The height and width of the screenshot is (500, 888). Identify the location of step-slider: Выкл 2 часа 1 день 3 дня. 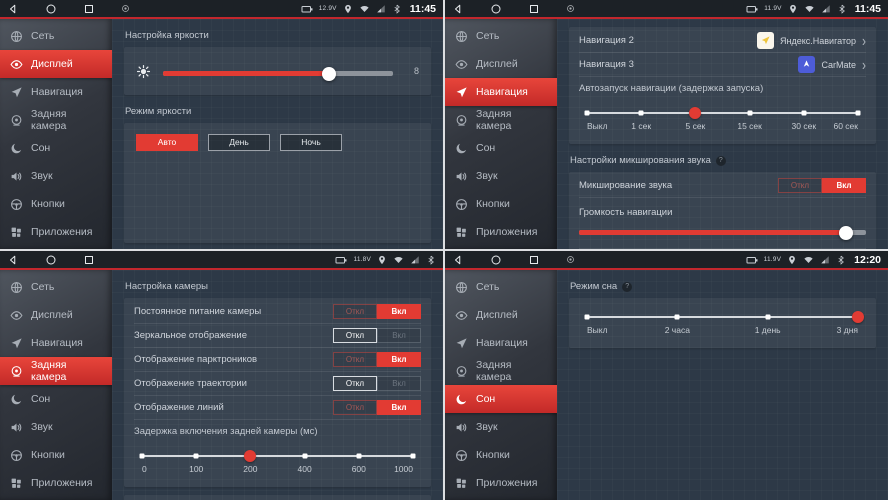
(724, 326).